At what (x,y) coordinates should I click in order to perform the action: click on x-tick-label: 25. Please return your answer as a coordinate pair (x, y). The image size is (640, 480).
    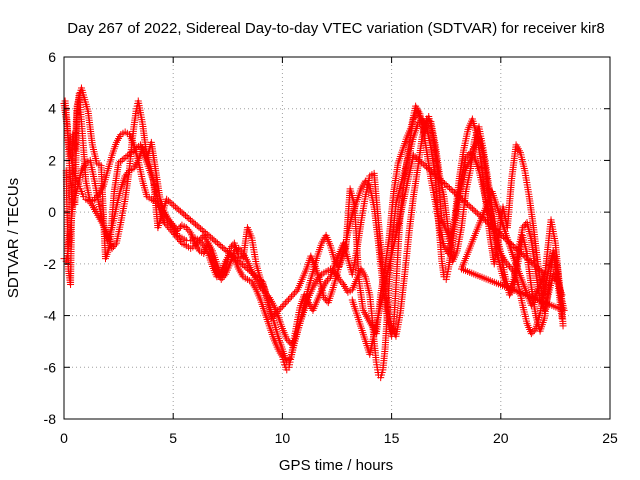
    Looking at the image, I should click on (610, 438).